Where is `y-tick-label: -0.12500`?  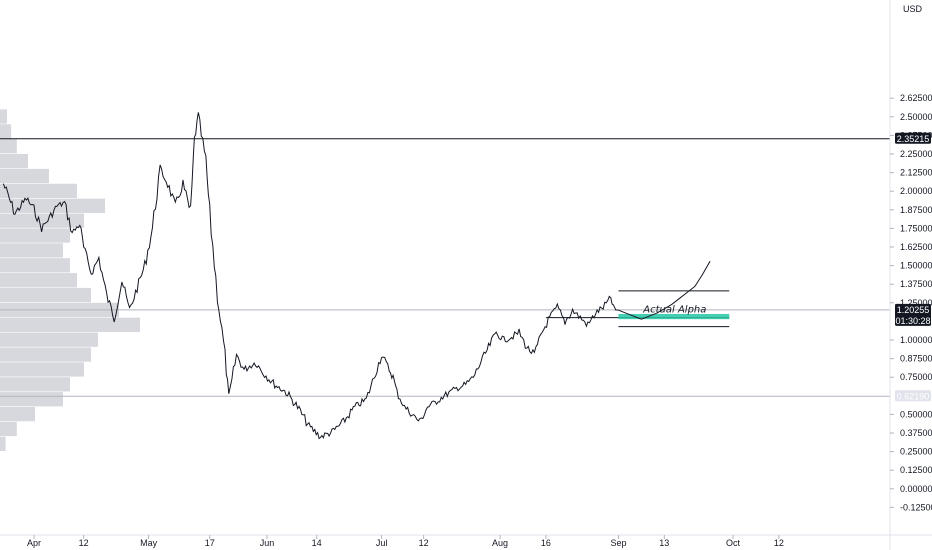 y-tick-label: -0.12500 is located at coordinates (916, 507).